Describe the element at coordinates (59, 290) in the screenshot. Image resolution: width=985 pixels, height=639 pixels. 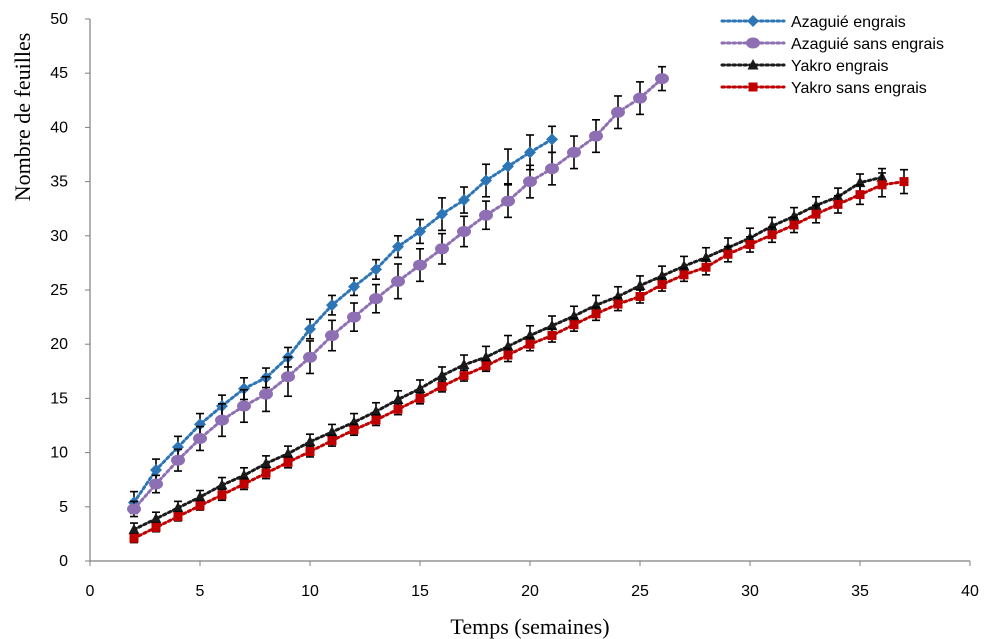
I see `y-tick-label: 25` at that location.